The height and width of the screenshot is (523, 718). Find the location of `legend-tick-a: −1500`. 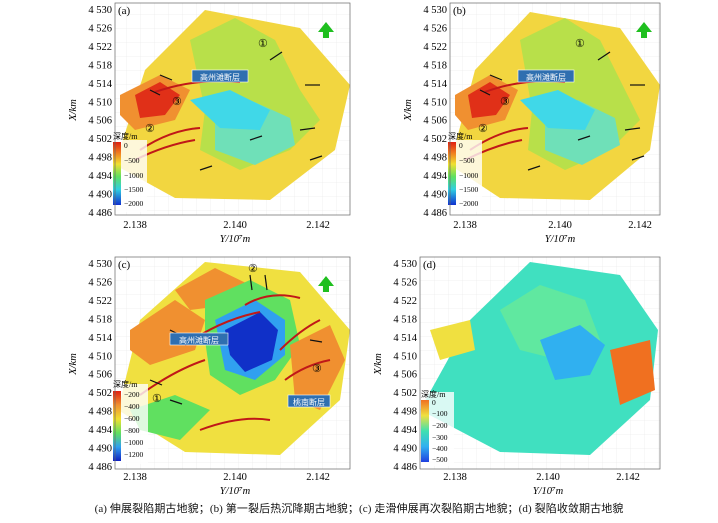

legend-tick-a: −1500 is located at coordinates (133, 189).